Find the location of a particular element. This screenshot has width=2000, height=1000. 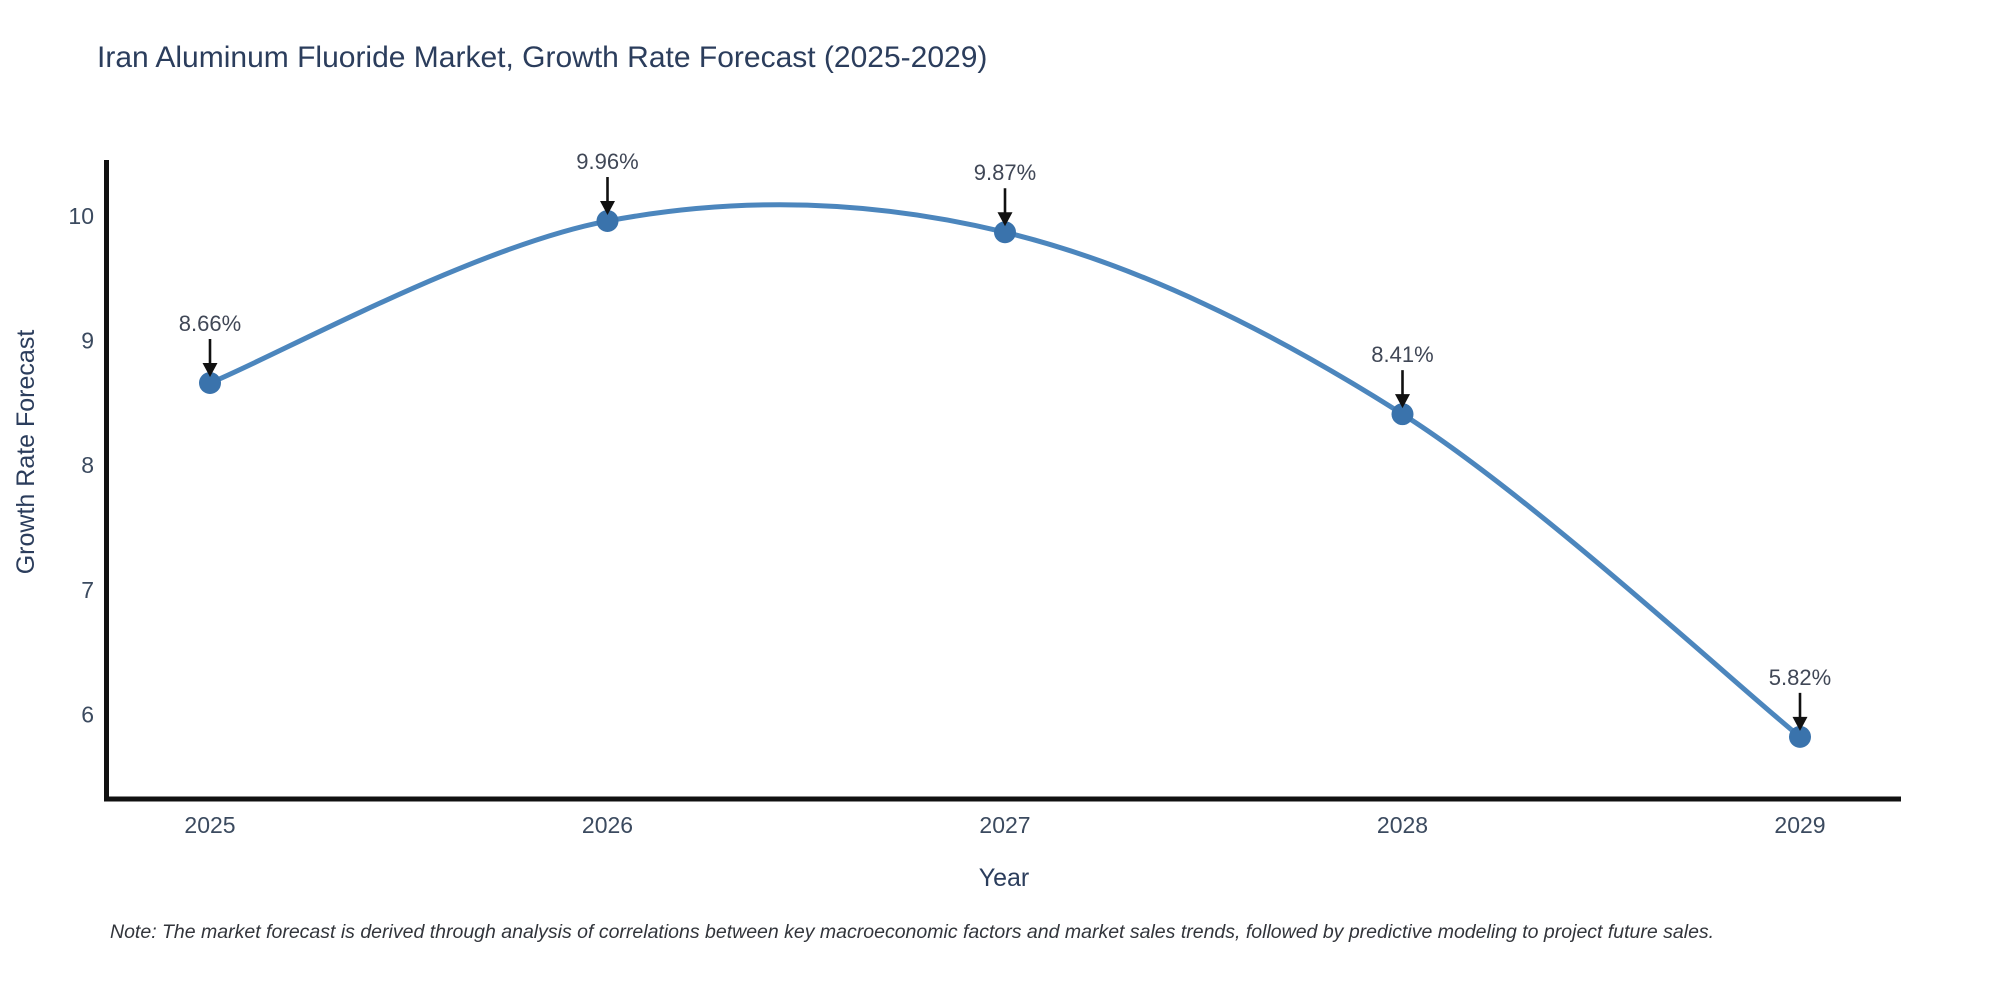

x-tick-label: 2029 is located at coordinates (1799, 825).